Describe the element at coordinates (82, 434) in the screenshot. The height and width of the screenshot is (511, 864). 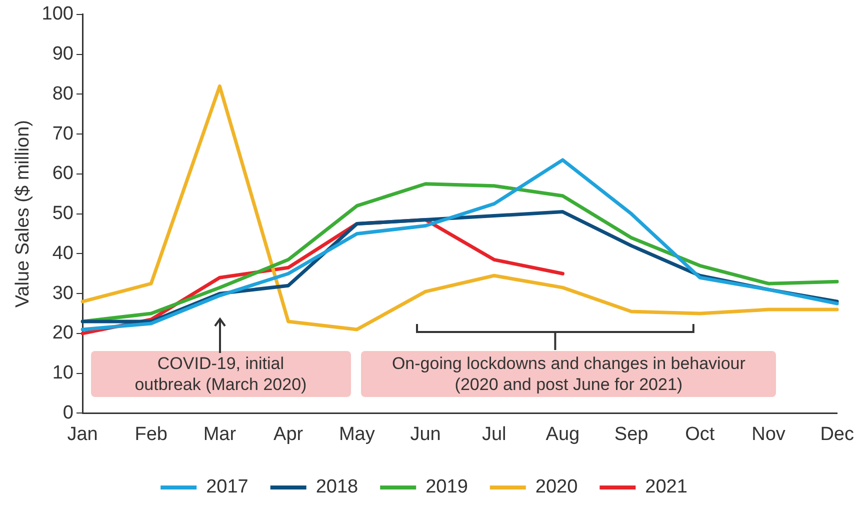
I see `x-tick-label: Jan` at that location.